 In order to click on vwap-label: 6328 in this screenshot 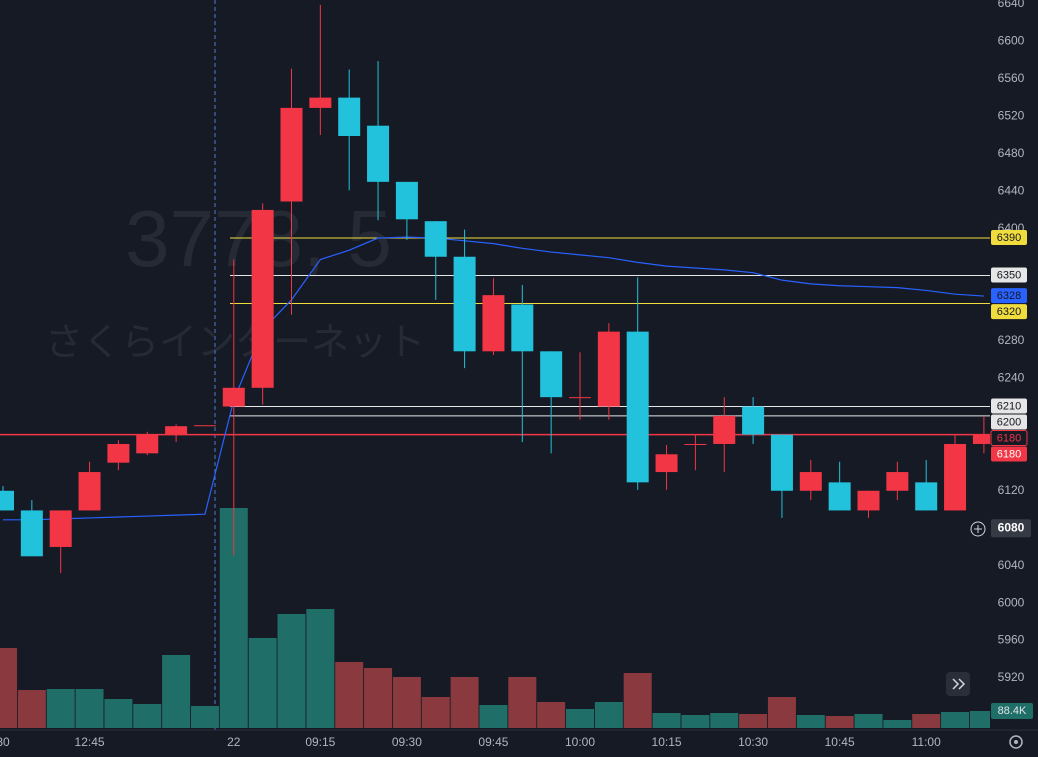, I will do `click(1009, 296)`.